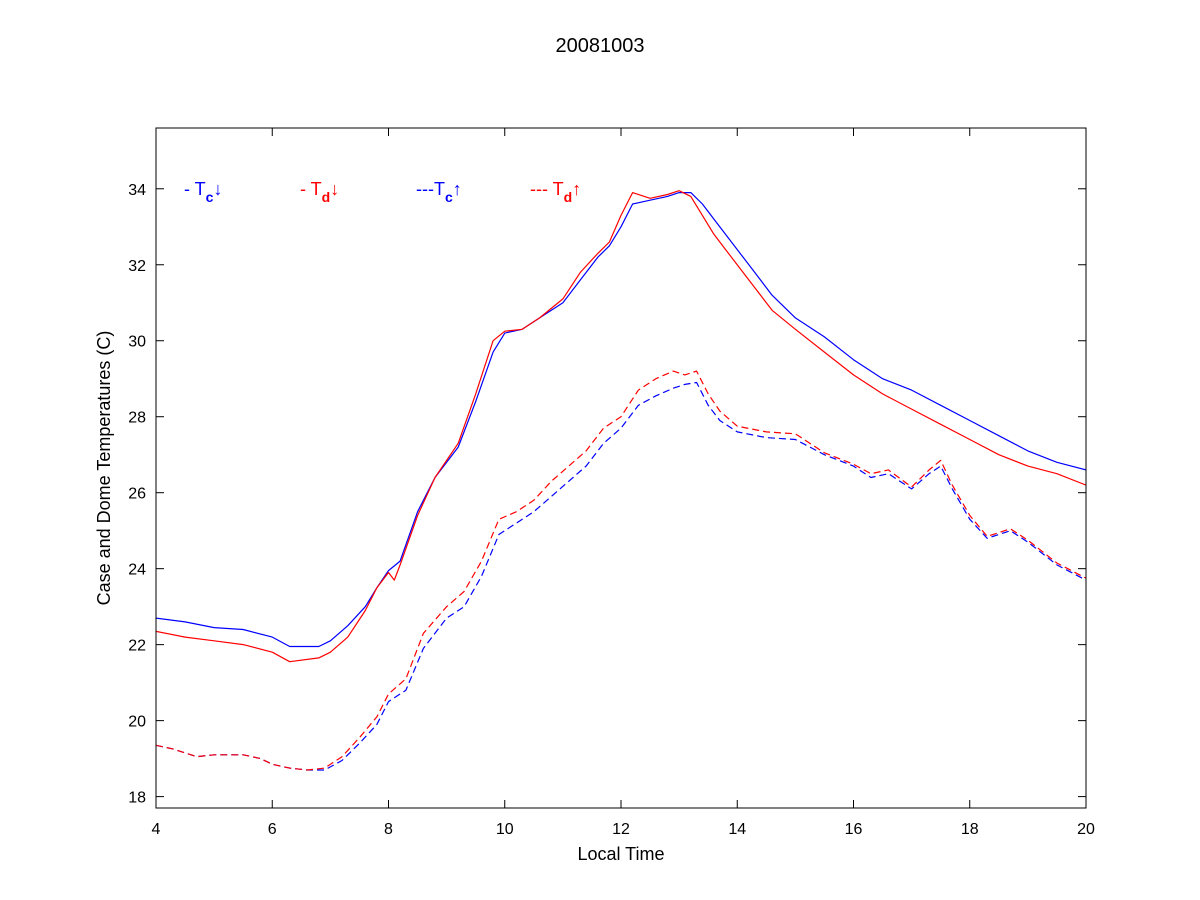 This screenshot has width=1200, height=900. Describe the element at coordinates (137, 342) in the screenshot. I see `y-tick-label: 30` at that location.